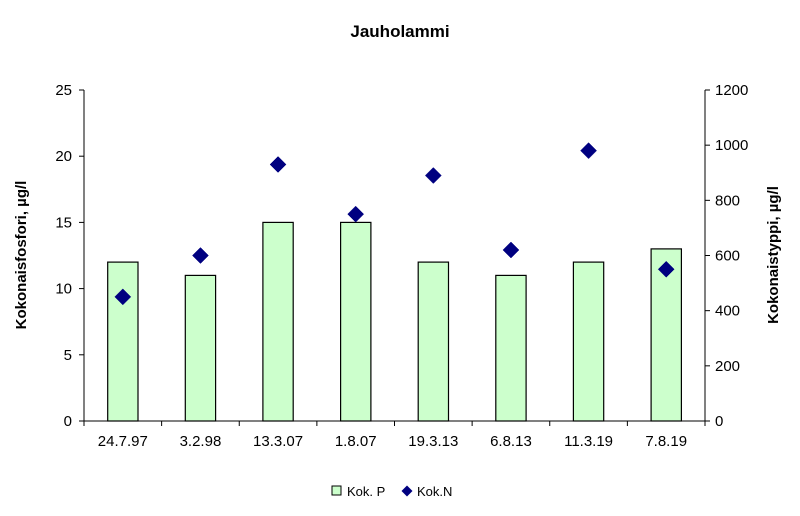 This screenshot has width=800, height=516. Describe the element at coordinates (63, 222) in the screenshot. I see `y-left-tick-label: 15` at that location.